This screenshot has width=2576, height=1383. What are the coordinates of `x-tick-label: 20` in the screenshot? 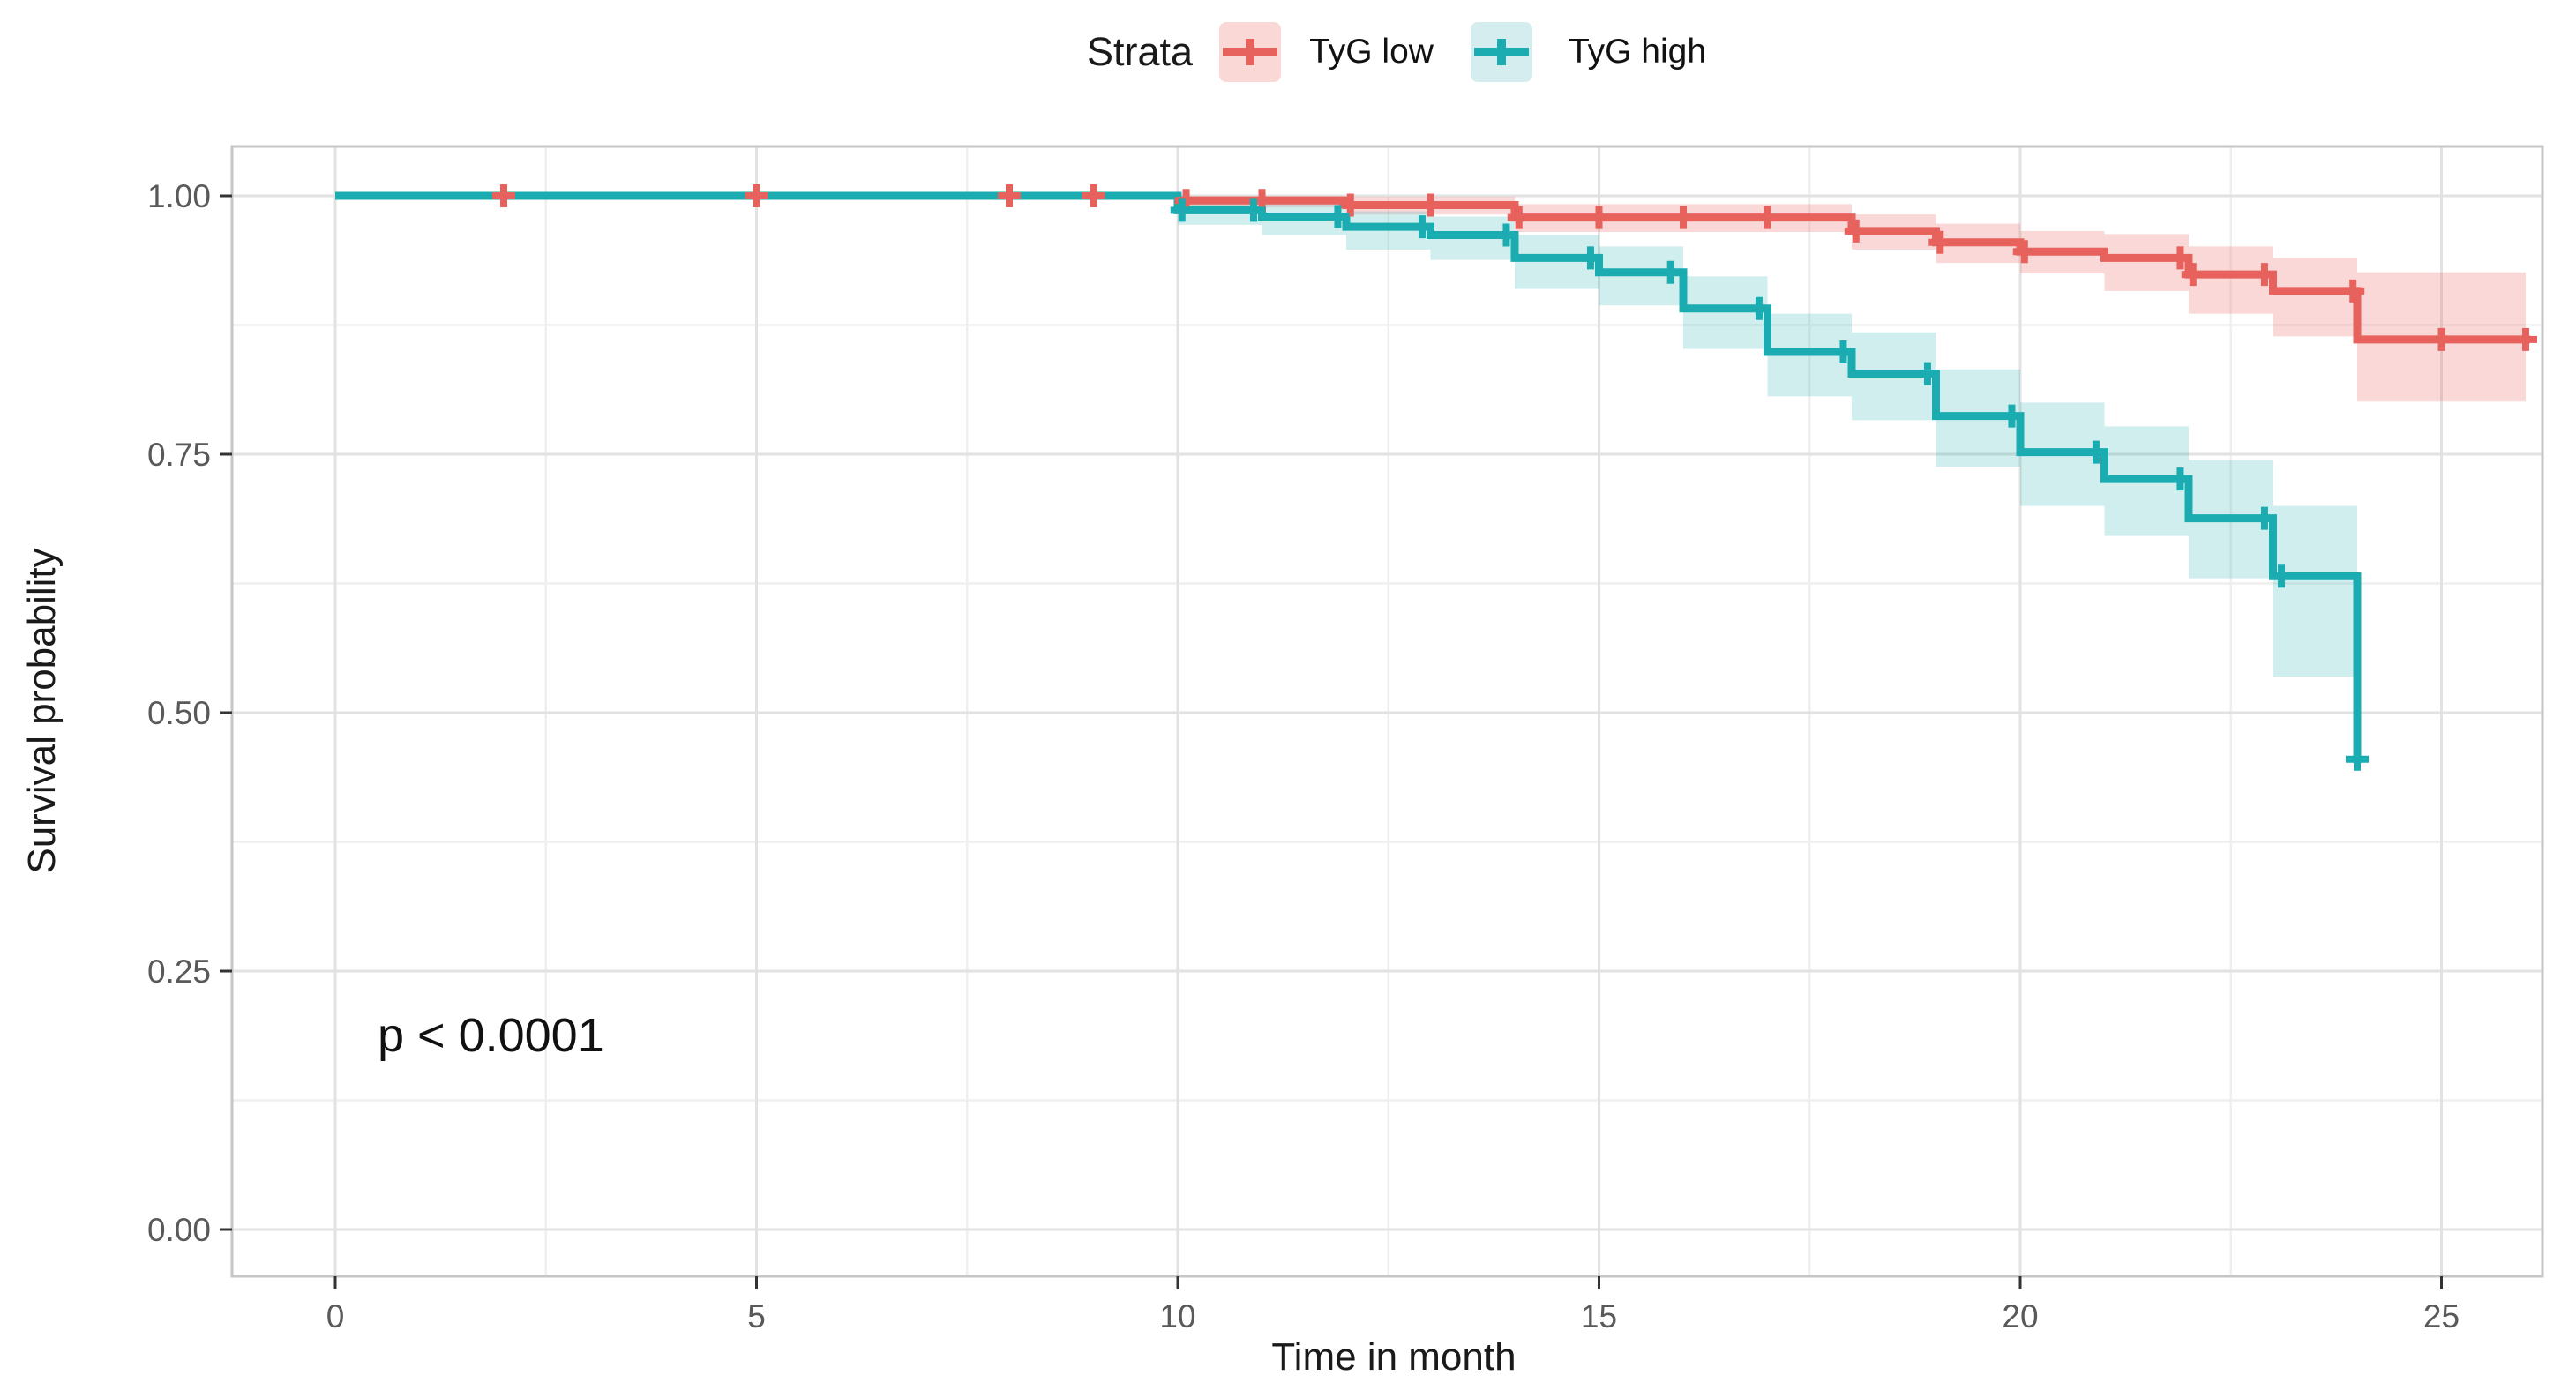 It's located at (2020, 1316).